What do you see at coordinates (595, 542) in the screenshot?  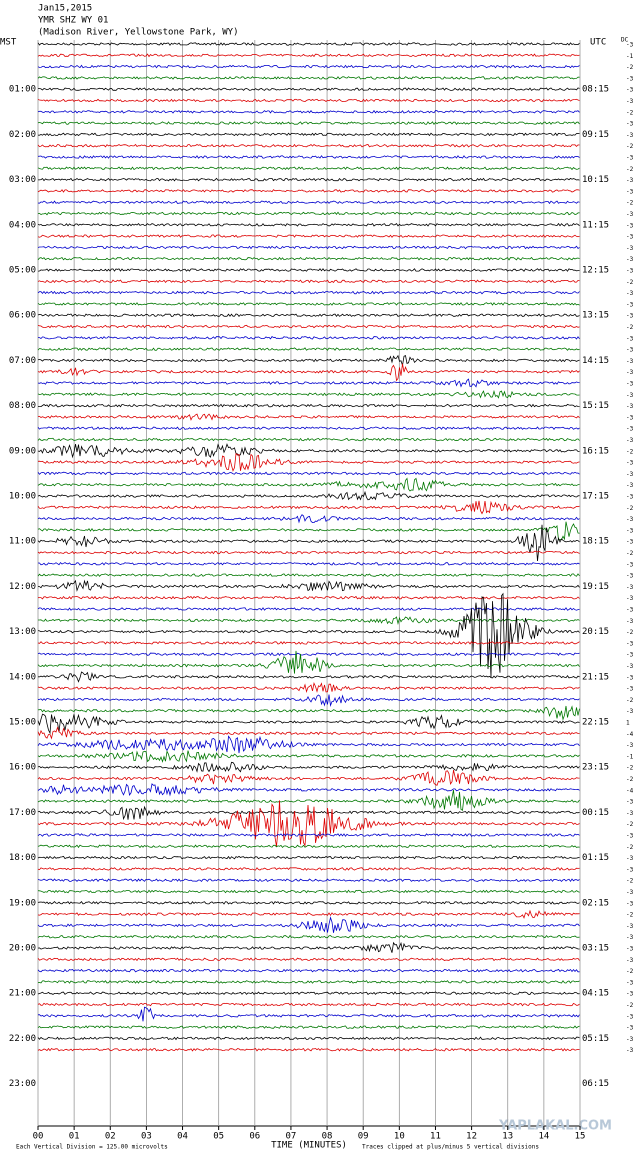 I see `hour-label-utc: 18:15` at bounding box center [595, 542].